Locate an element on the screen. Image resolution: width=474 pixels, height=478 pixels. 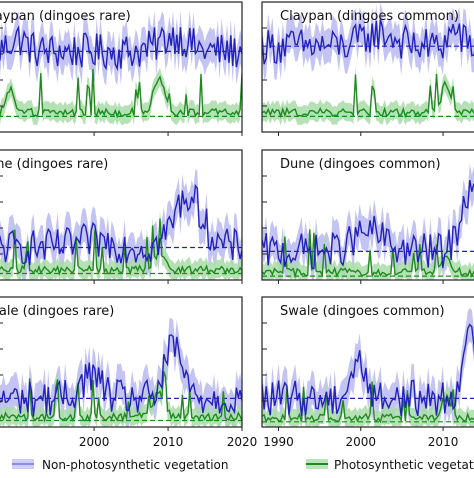
panel-title: Claypan (dingoes common) is located at coordinates (369, 16).